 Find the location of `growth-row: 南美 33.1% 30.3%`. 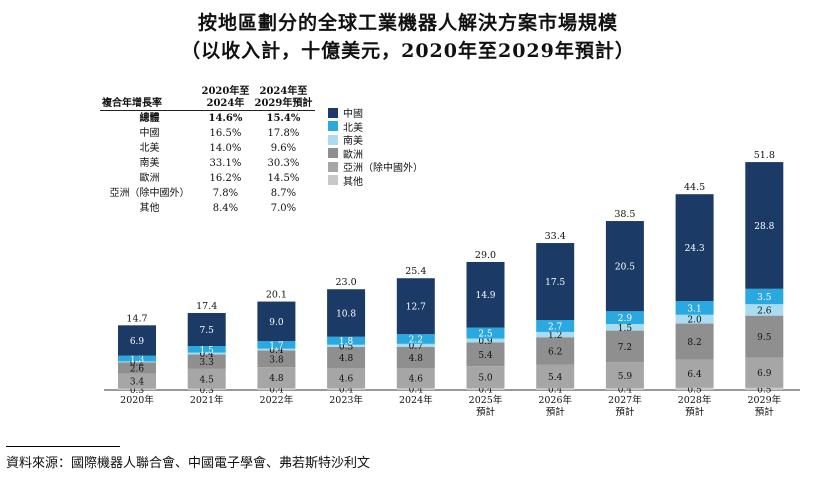

growth-row: 南美 33.1% 30.3% is located at coordinates (207, 163).